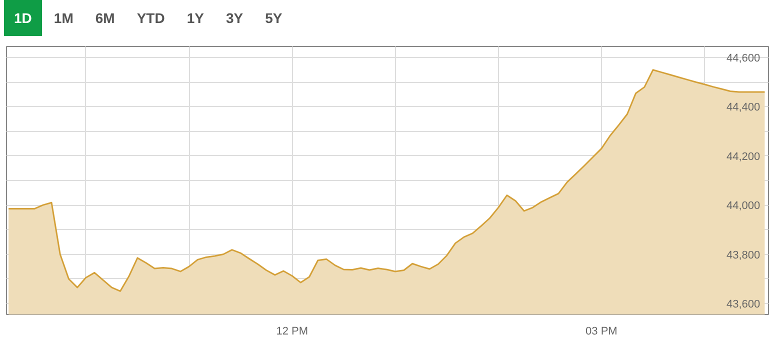 This screenshot has height=351, width=776. What do you see at coordinates (743, 58) in the screenshot?
I see `y-tick-label: 44,600` at bounding box center [743, 58].